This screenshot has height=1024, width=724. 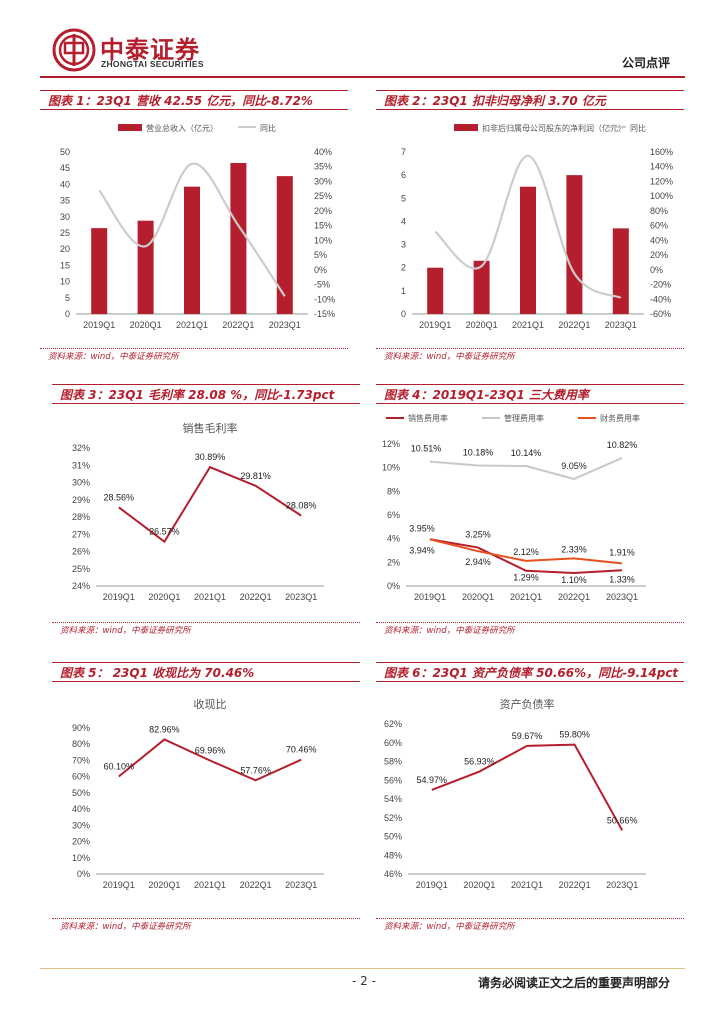 I want to click on y-right-tick-label: 60%, so click(x=659, y=226).